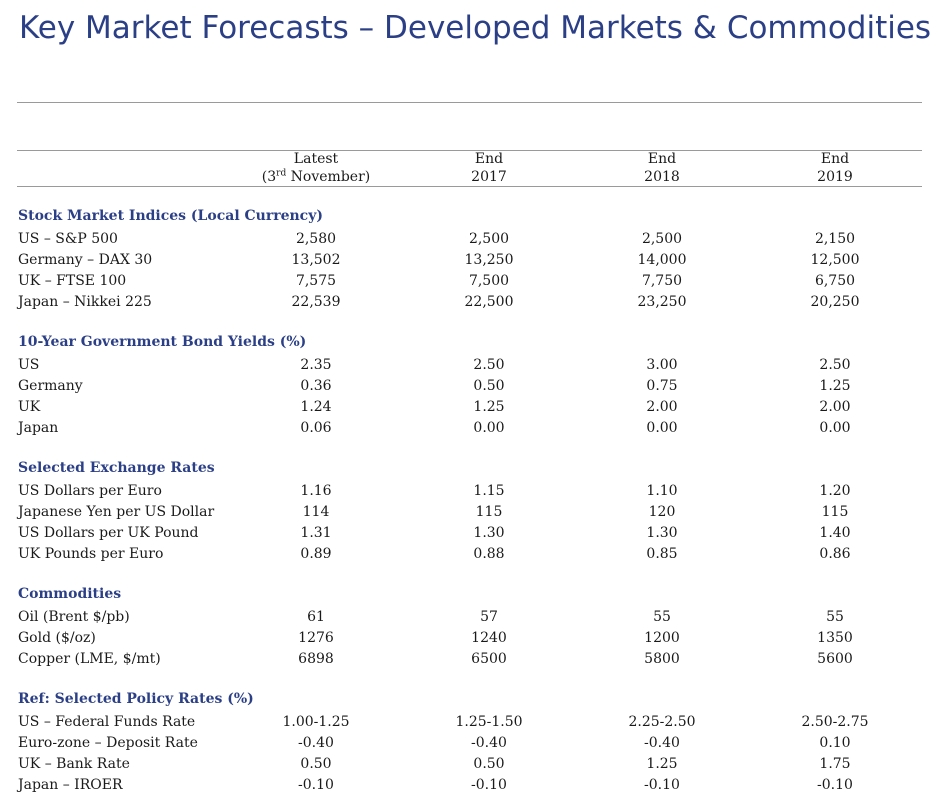 This screenshot has width=938, height=802. Describe the element at coordinates (74, 764) in the screenshot. I see `row-label: UK – Bank Rate` at that location.